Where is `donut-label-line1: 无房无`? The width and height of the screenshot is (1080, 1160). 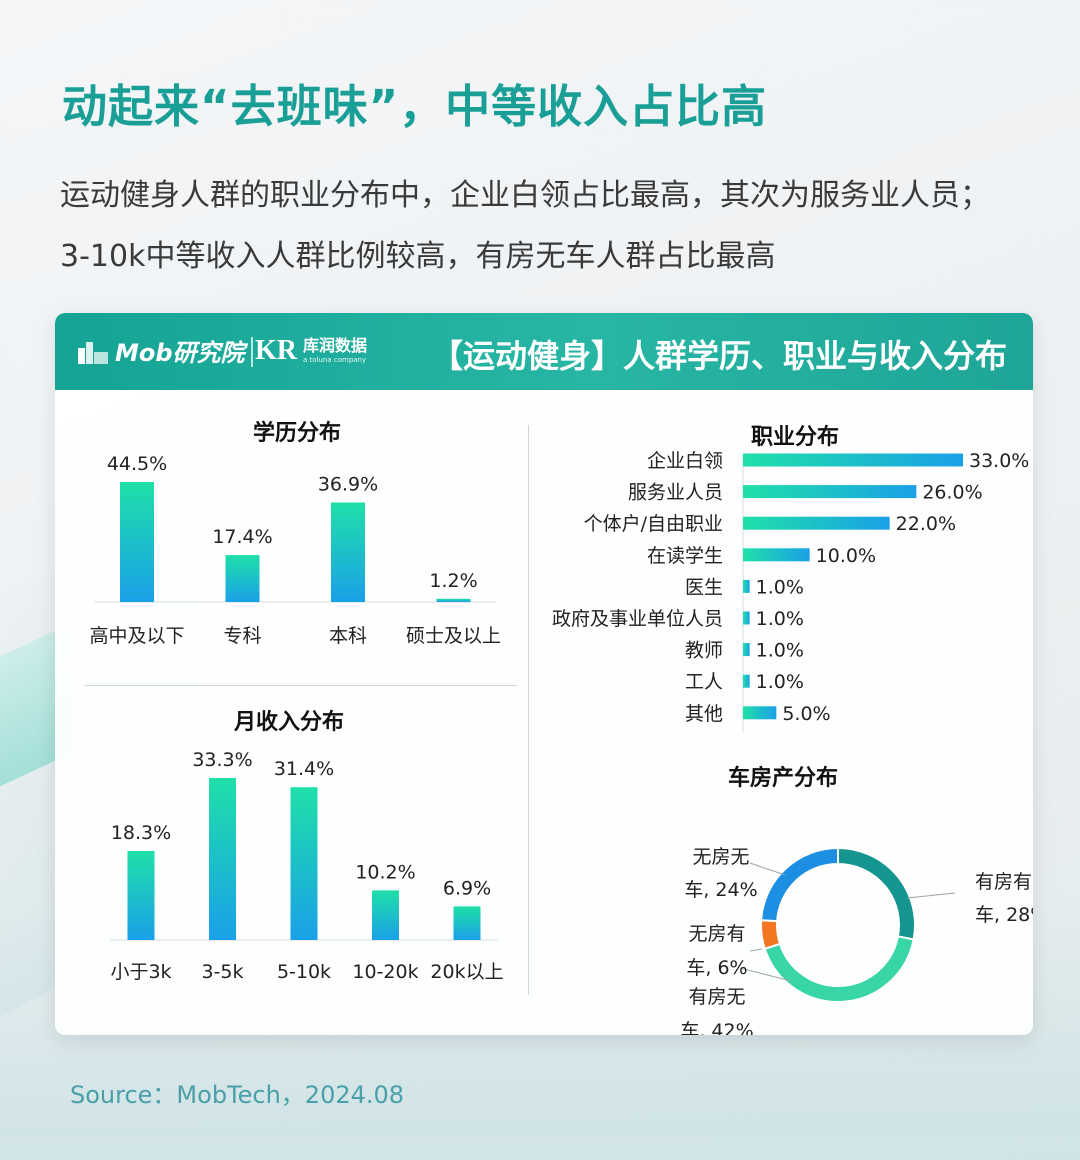
donut-label-line1: 无房无 is located at coordinates (720, 857).